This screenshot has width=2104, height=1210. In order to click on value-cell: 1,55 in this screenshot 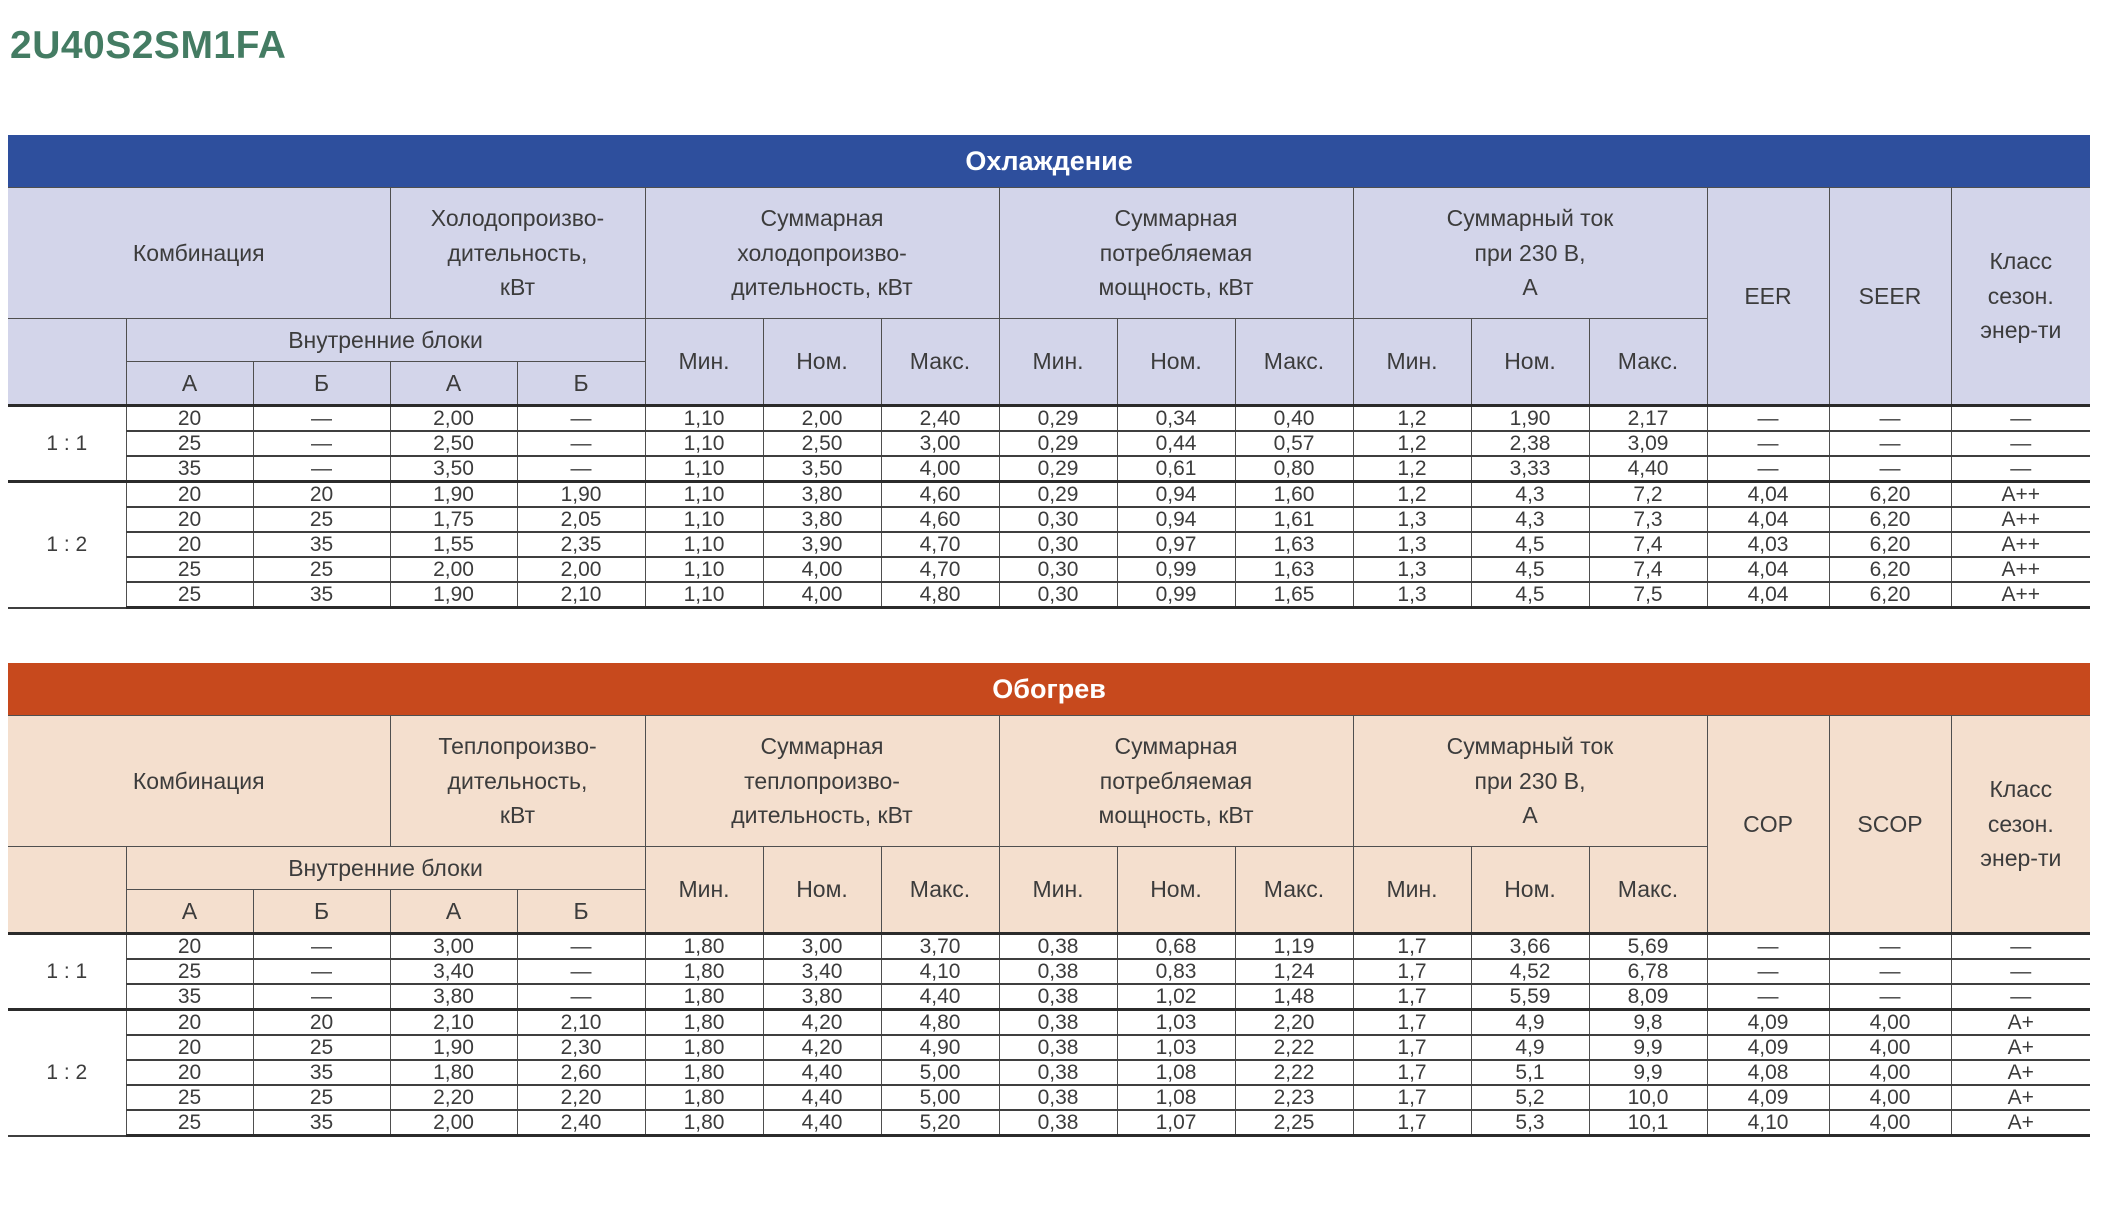, I will do `click(453, 544)`.